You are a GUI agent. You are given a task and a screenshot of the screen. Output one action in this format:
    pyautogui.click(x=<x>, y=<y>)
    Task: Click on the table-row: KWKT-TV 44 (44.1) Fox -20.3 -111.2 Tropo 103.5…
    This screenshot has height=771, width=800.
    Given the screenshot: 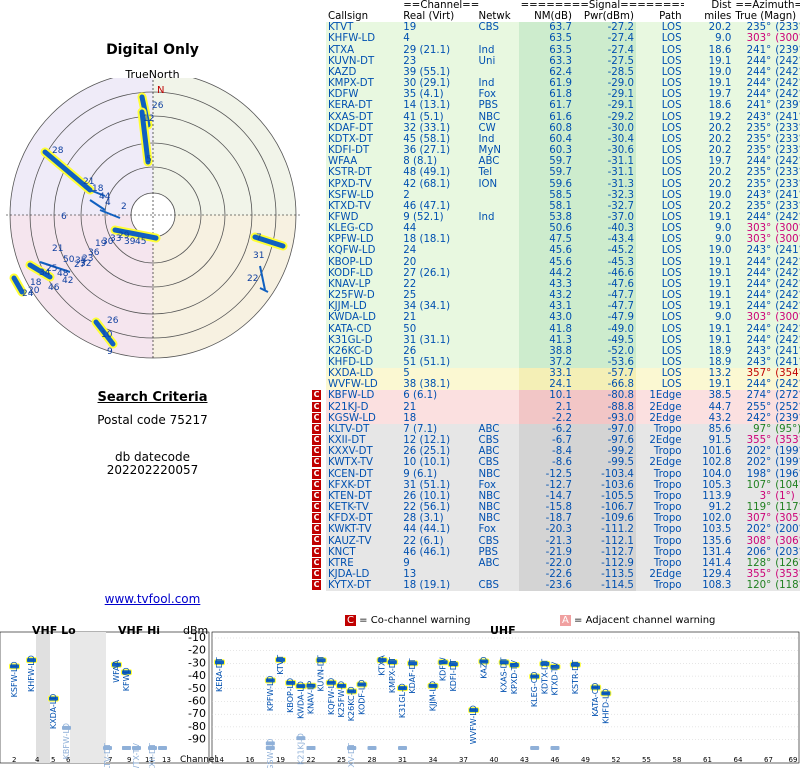 What is the action you would take?
    pyautogui.click(x=563, y=530)
    